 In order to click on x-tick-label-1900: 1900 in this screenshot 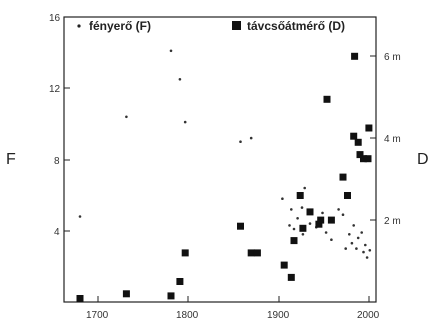, I will do `click(278, 315)`.